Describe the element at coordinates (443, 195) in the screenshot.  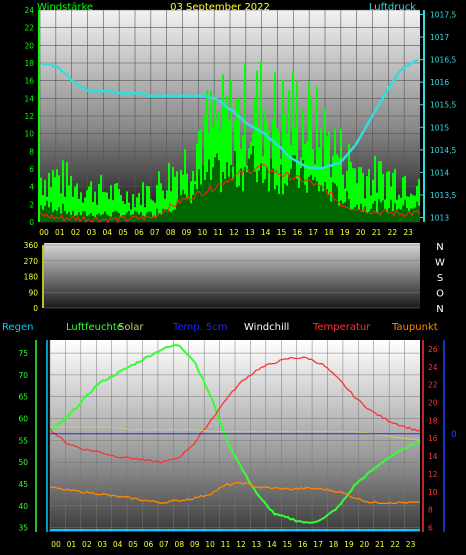
I see `pressure-tick-label: 1013,5` at that location.